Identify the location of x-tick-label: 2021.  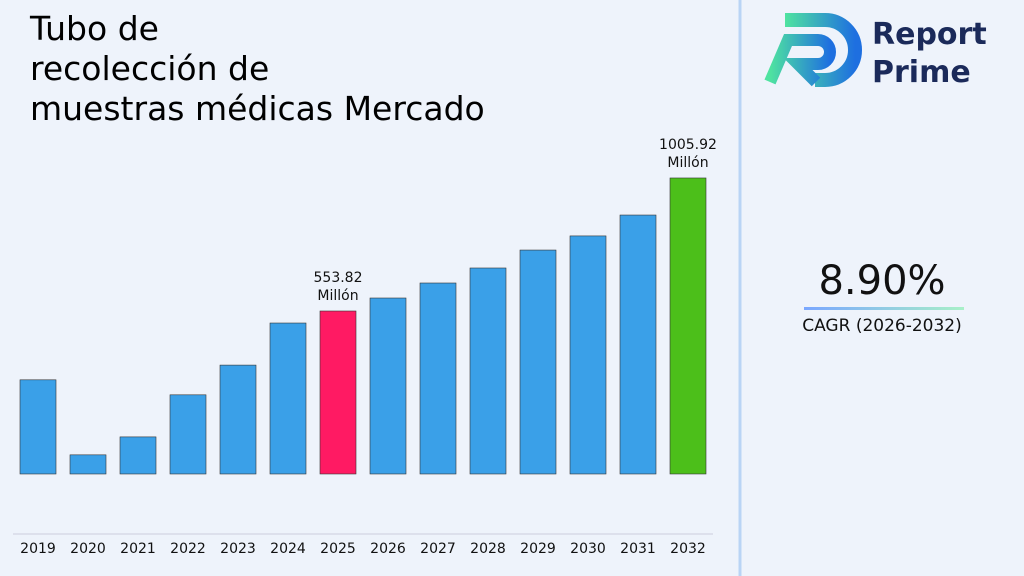
(138, 549).